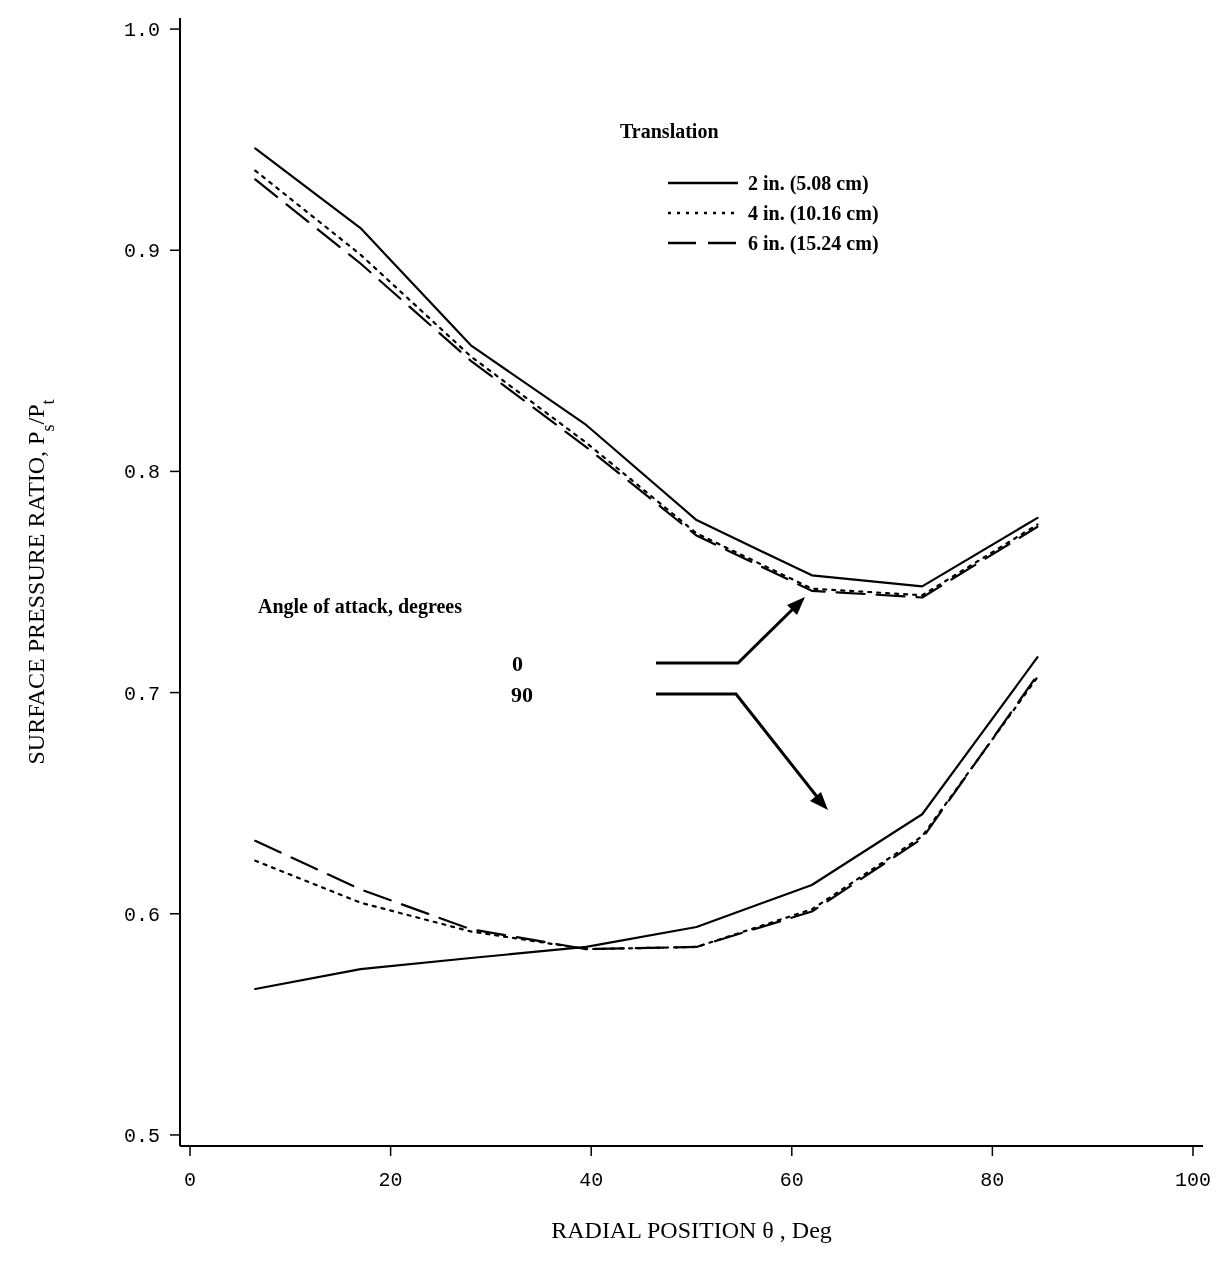 The height and width of the screenshot is (1262, 1221). I want to click on annotation: 0, so click(517, 663).